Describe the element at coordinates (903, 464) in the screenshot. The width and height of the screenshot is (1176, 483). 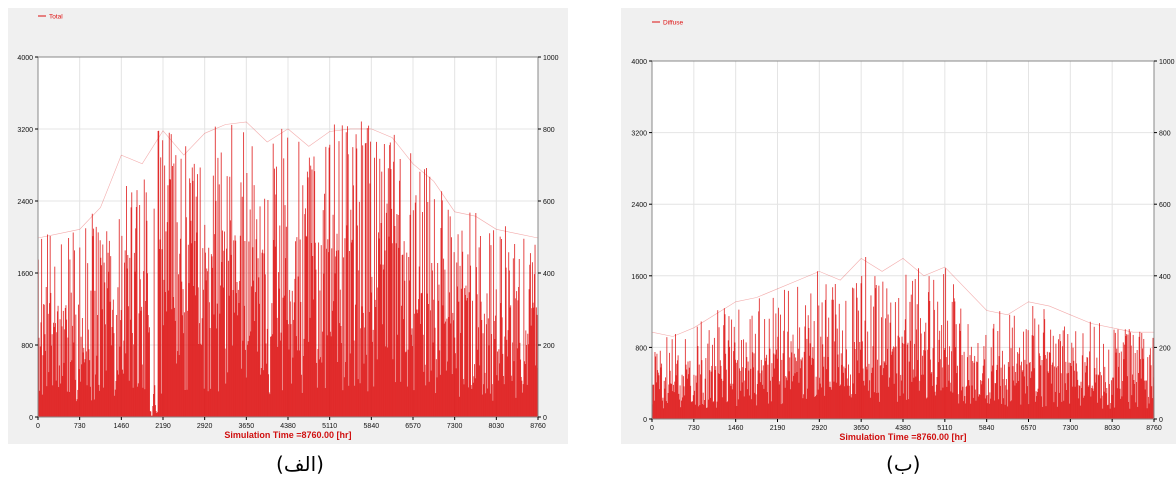
I see `caption-b: (ب)` at that location.